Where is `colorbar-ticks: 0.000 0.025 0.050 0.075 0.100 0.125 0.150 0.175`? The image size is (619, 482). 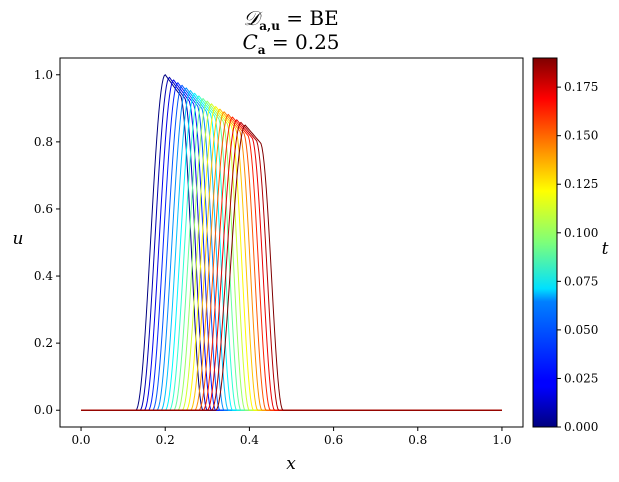
colorbar-ticks: 0.000 0.025 0.050 0.075 0.100 0.125 0.150 0.175 is located at coordinates (577, 257).